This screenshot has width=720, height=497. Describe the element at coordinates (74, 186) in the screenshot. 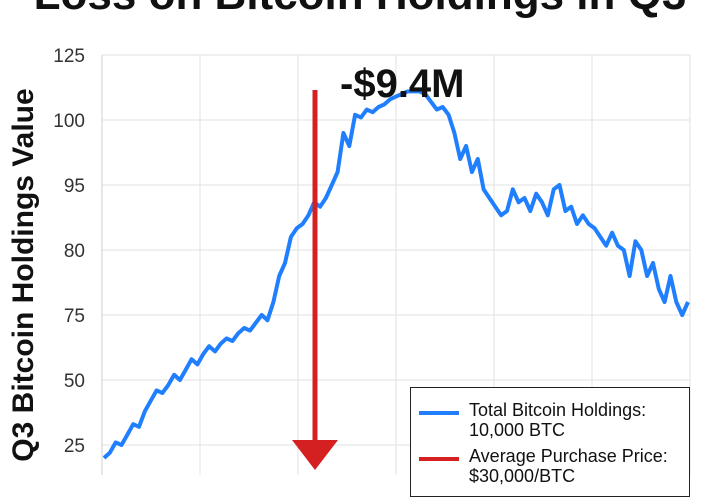

I see `y-tick-label: 95` at that location.